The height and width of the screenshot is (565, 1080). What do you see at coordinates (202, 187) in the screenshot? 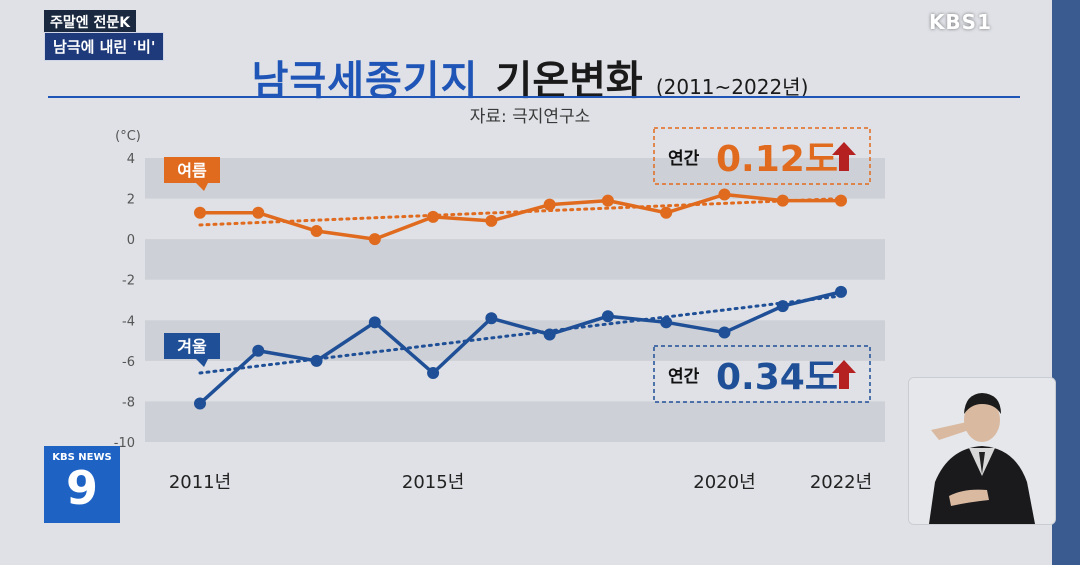
I see `legend-summer-pointer` at bounding box center [202, 187].